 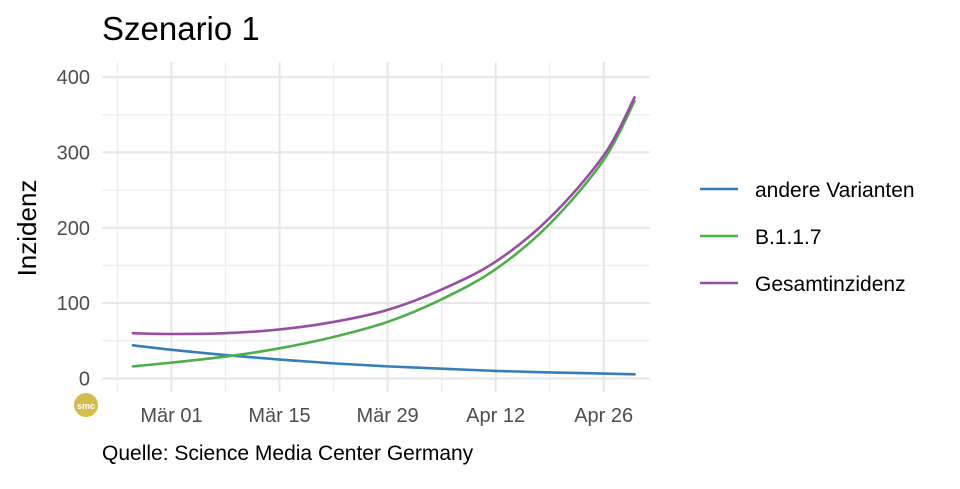 I want to click on x-tick-label: Mär 29, so click(x=387, y=416).